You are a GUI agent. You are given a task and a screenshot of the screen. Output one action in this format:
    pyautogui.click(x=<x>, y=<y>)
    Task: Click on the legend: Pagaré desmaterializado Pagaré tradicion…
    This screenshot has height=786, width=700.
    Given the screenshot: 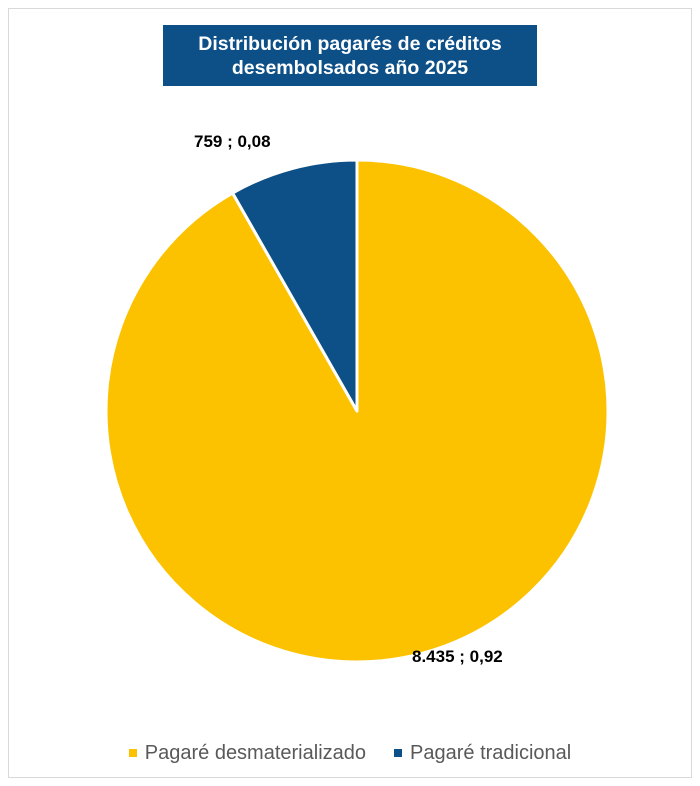 What is the action you would take?
    pyautogui.click(x=350, y=753)
    